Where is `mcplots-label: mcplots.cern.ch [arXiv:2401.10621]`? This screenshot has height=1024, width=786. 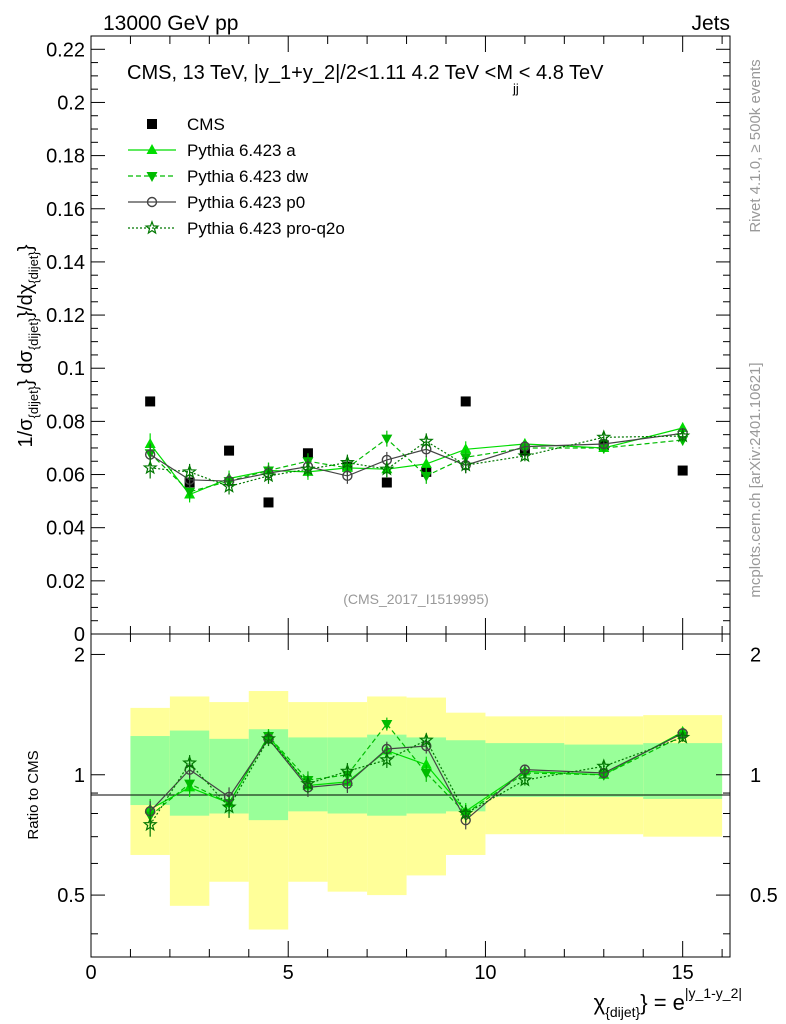
mcplots-label: mcplots.cern.ch [arXiv:2401.10621] is located at coordinates (755, 479).